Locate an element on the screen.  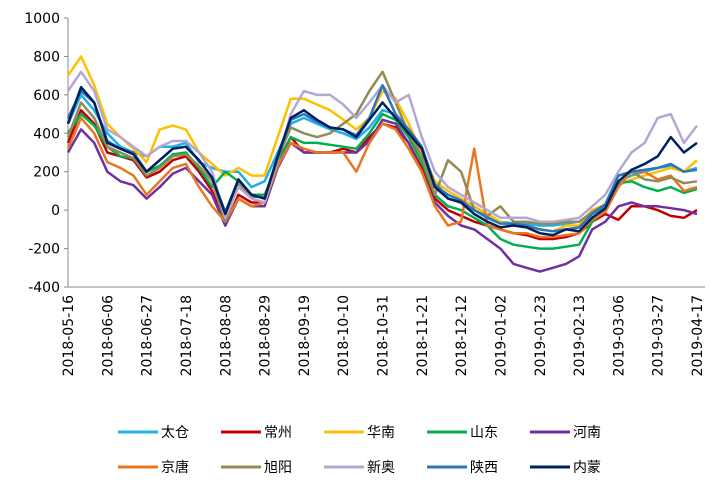
x-tick-label: 2019-03-06 is located at coordinates (619, 335).